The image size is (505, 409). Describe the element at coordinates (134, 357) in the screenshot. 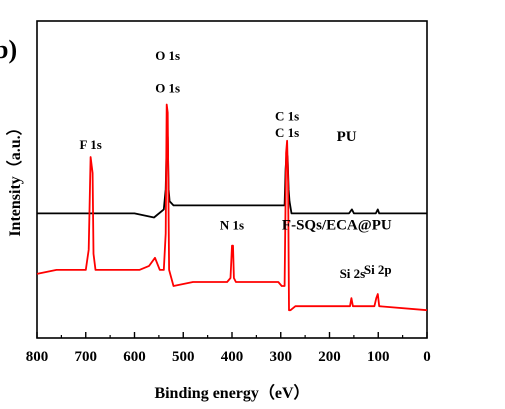

I see `x-tick-label: 600` at that location.